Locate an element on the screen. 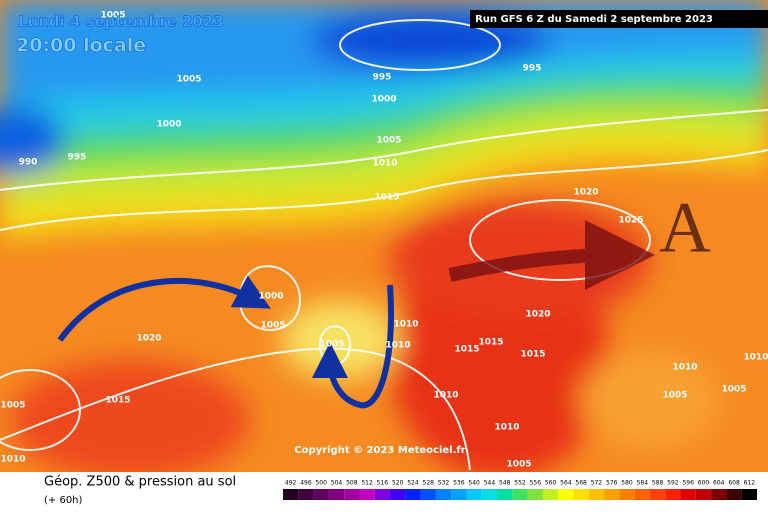 The image size is (768, 516). legend-label: 596 is located at coordinates (688, 483).